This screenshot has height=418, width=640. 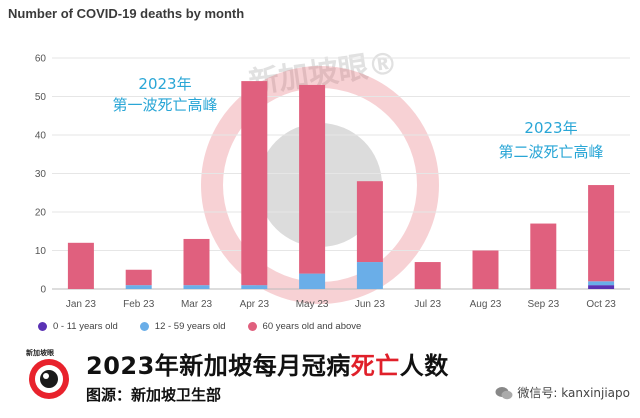 What do you see at coordinates (41, 251) in the screenshot?
I see `y-tick-label: 10` at bounding box center [41, 251].